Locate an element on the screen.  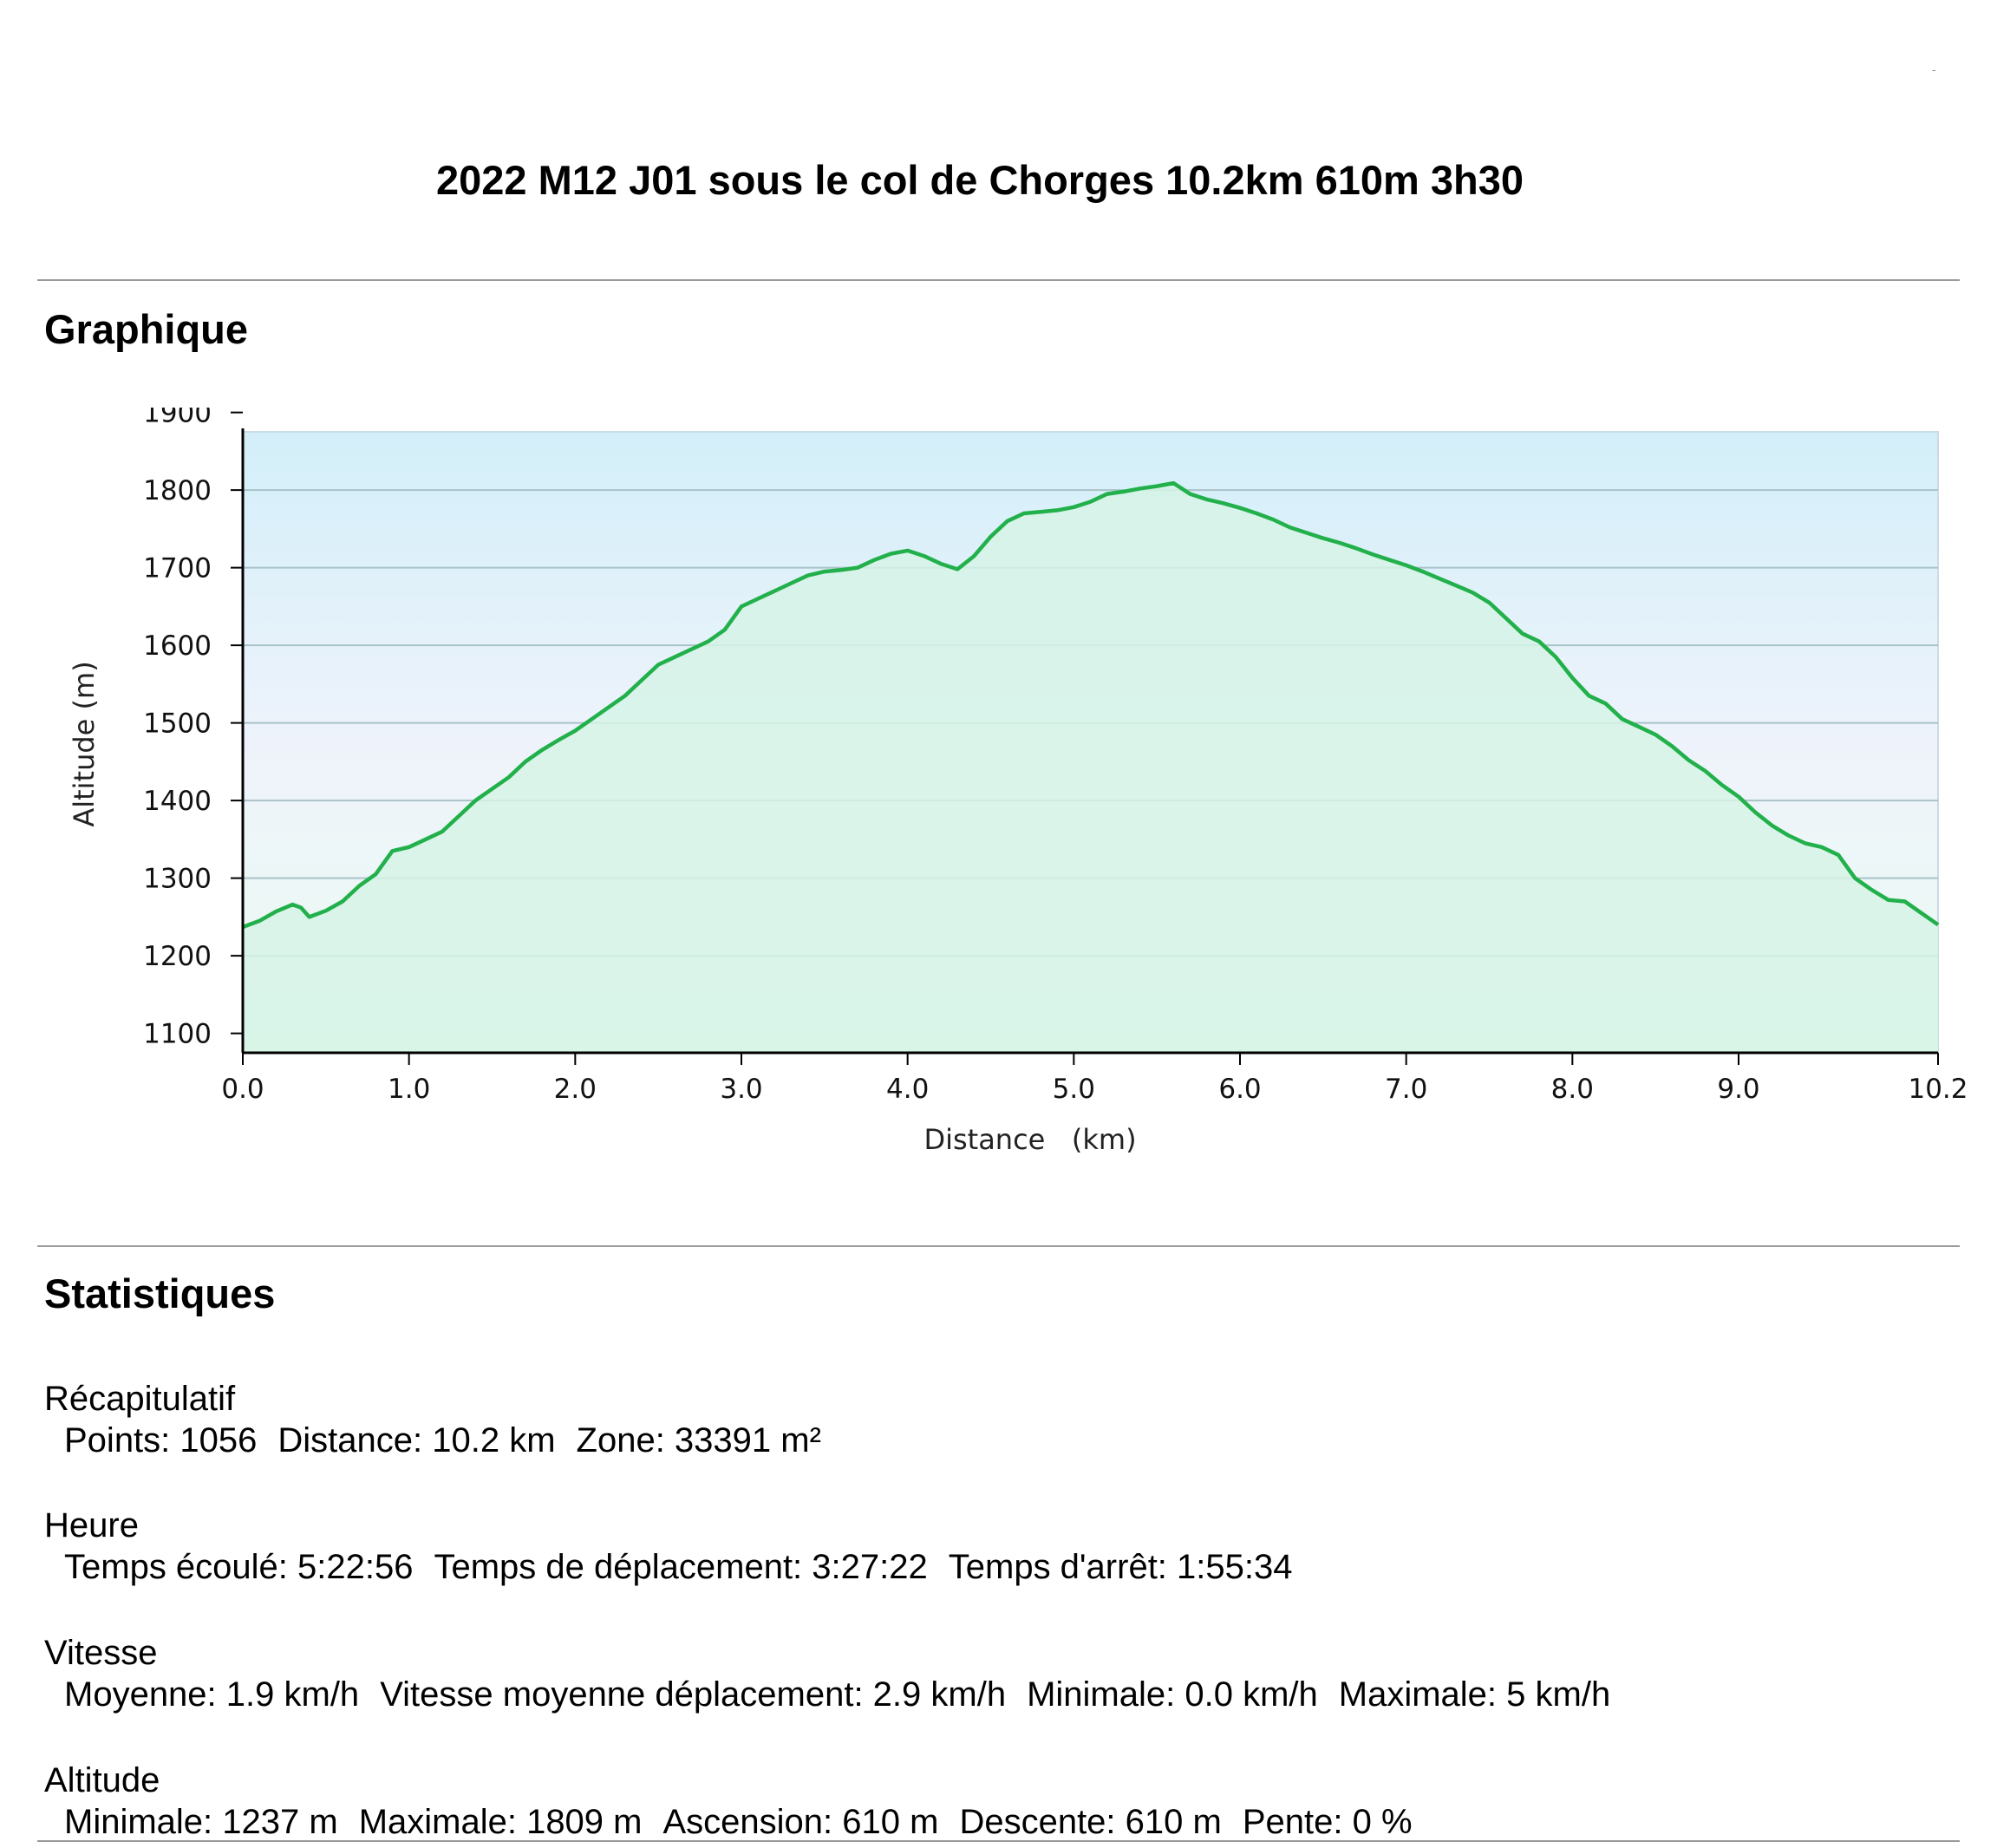
y-tick-label: 1500 is located at coordinates (177, 724).